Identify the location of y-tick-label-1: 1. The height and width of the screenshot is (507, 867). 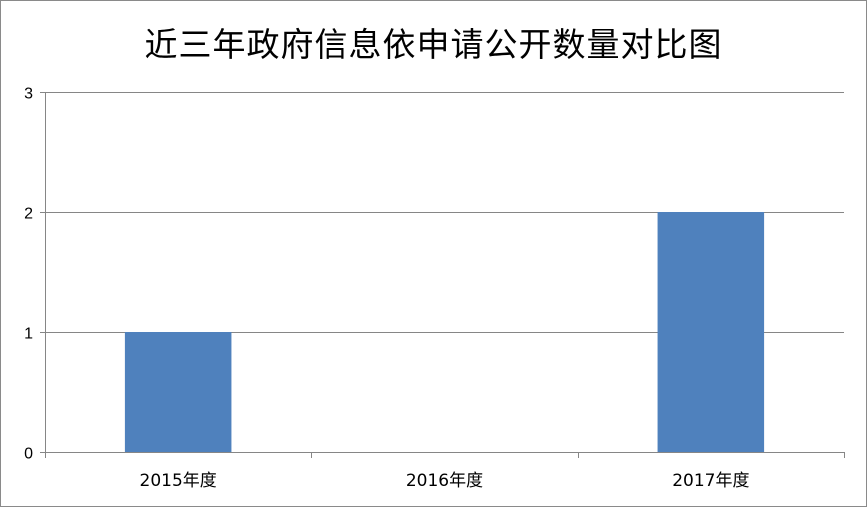
(28, 334).